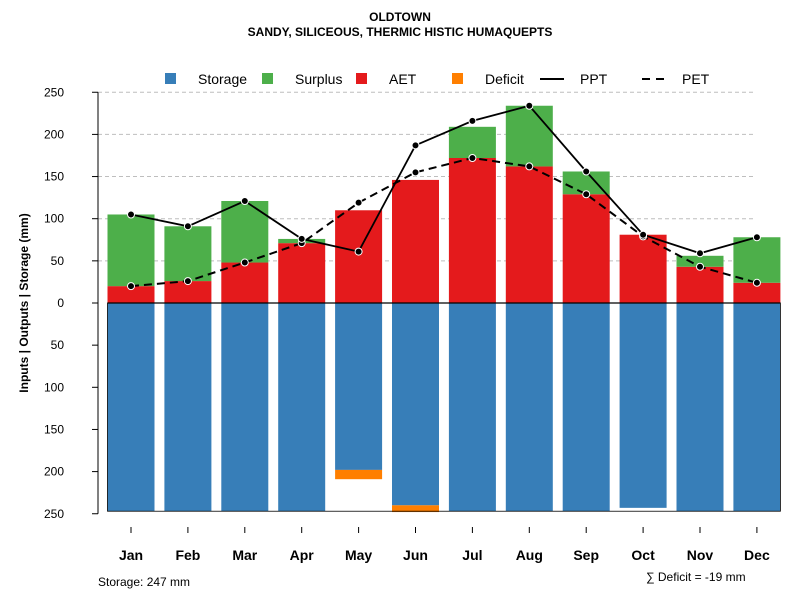 This screenshot has height=600, width=800. Describe the element at coordinates (696, 79) in the screenshot. I see `legend-label-pet: PET` at that location.